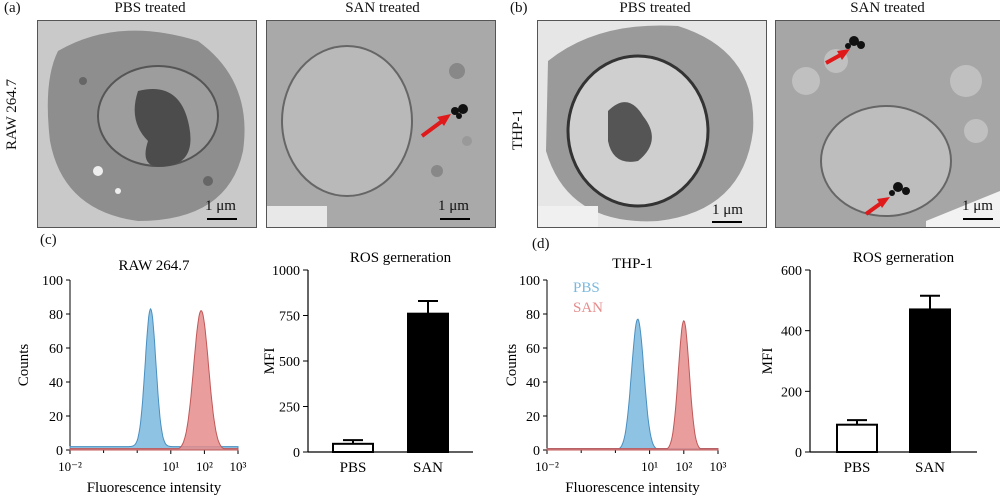 The width and height of the screenshot is (1000, 497). I want to click on tem-image-raw-san, so click(381, 124).